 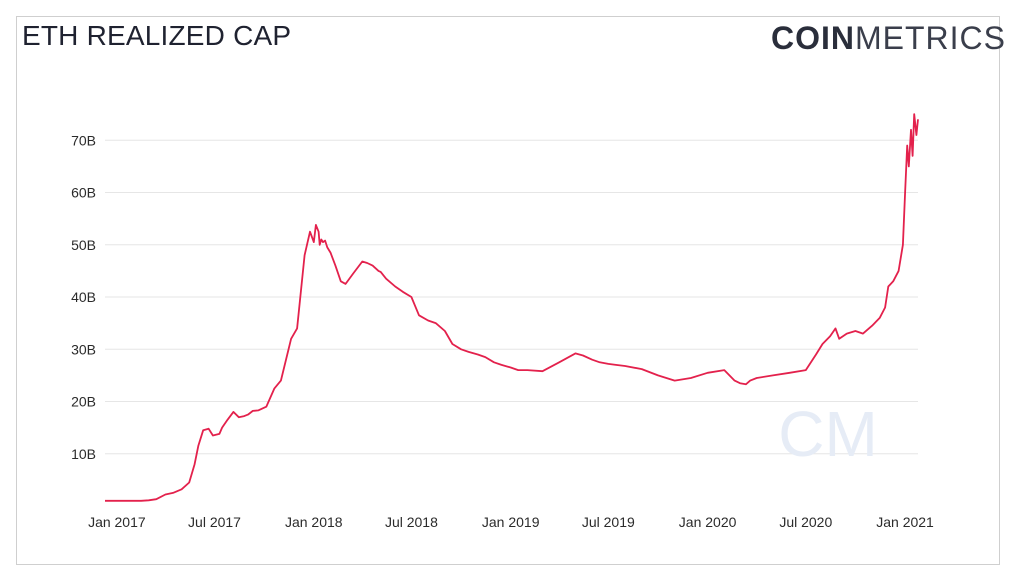 I want to click on y-tick-label: 40B, so click(x=83, y=297).